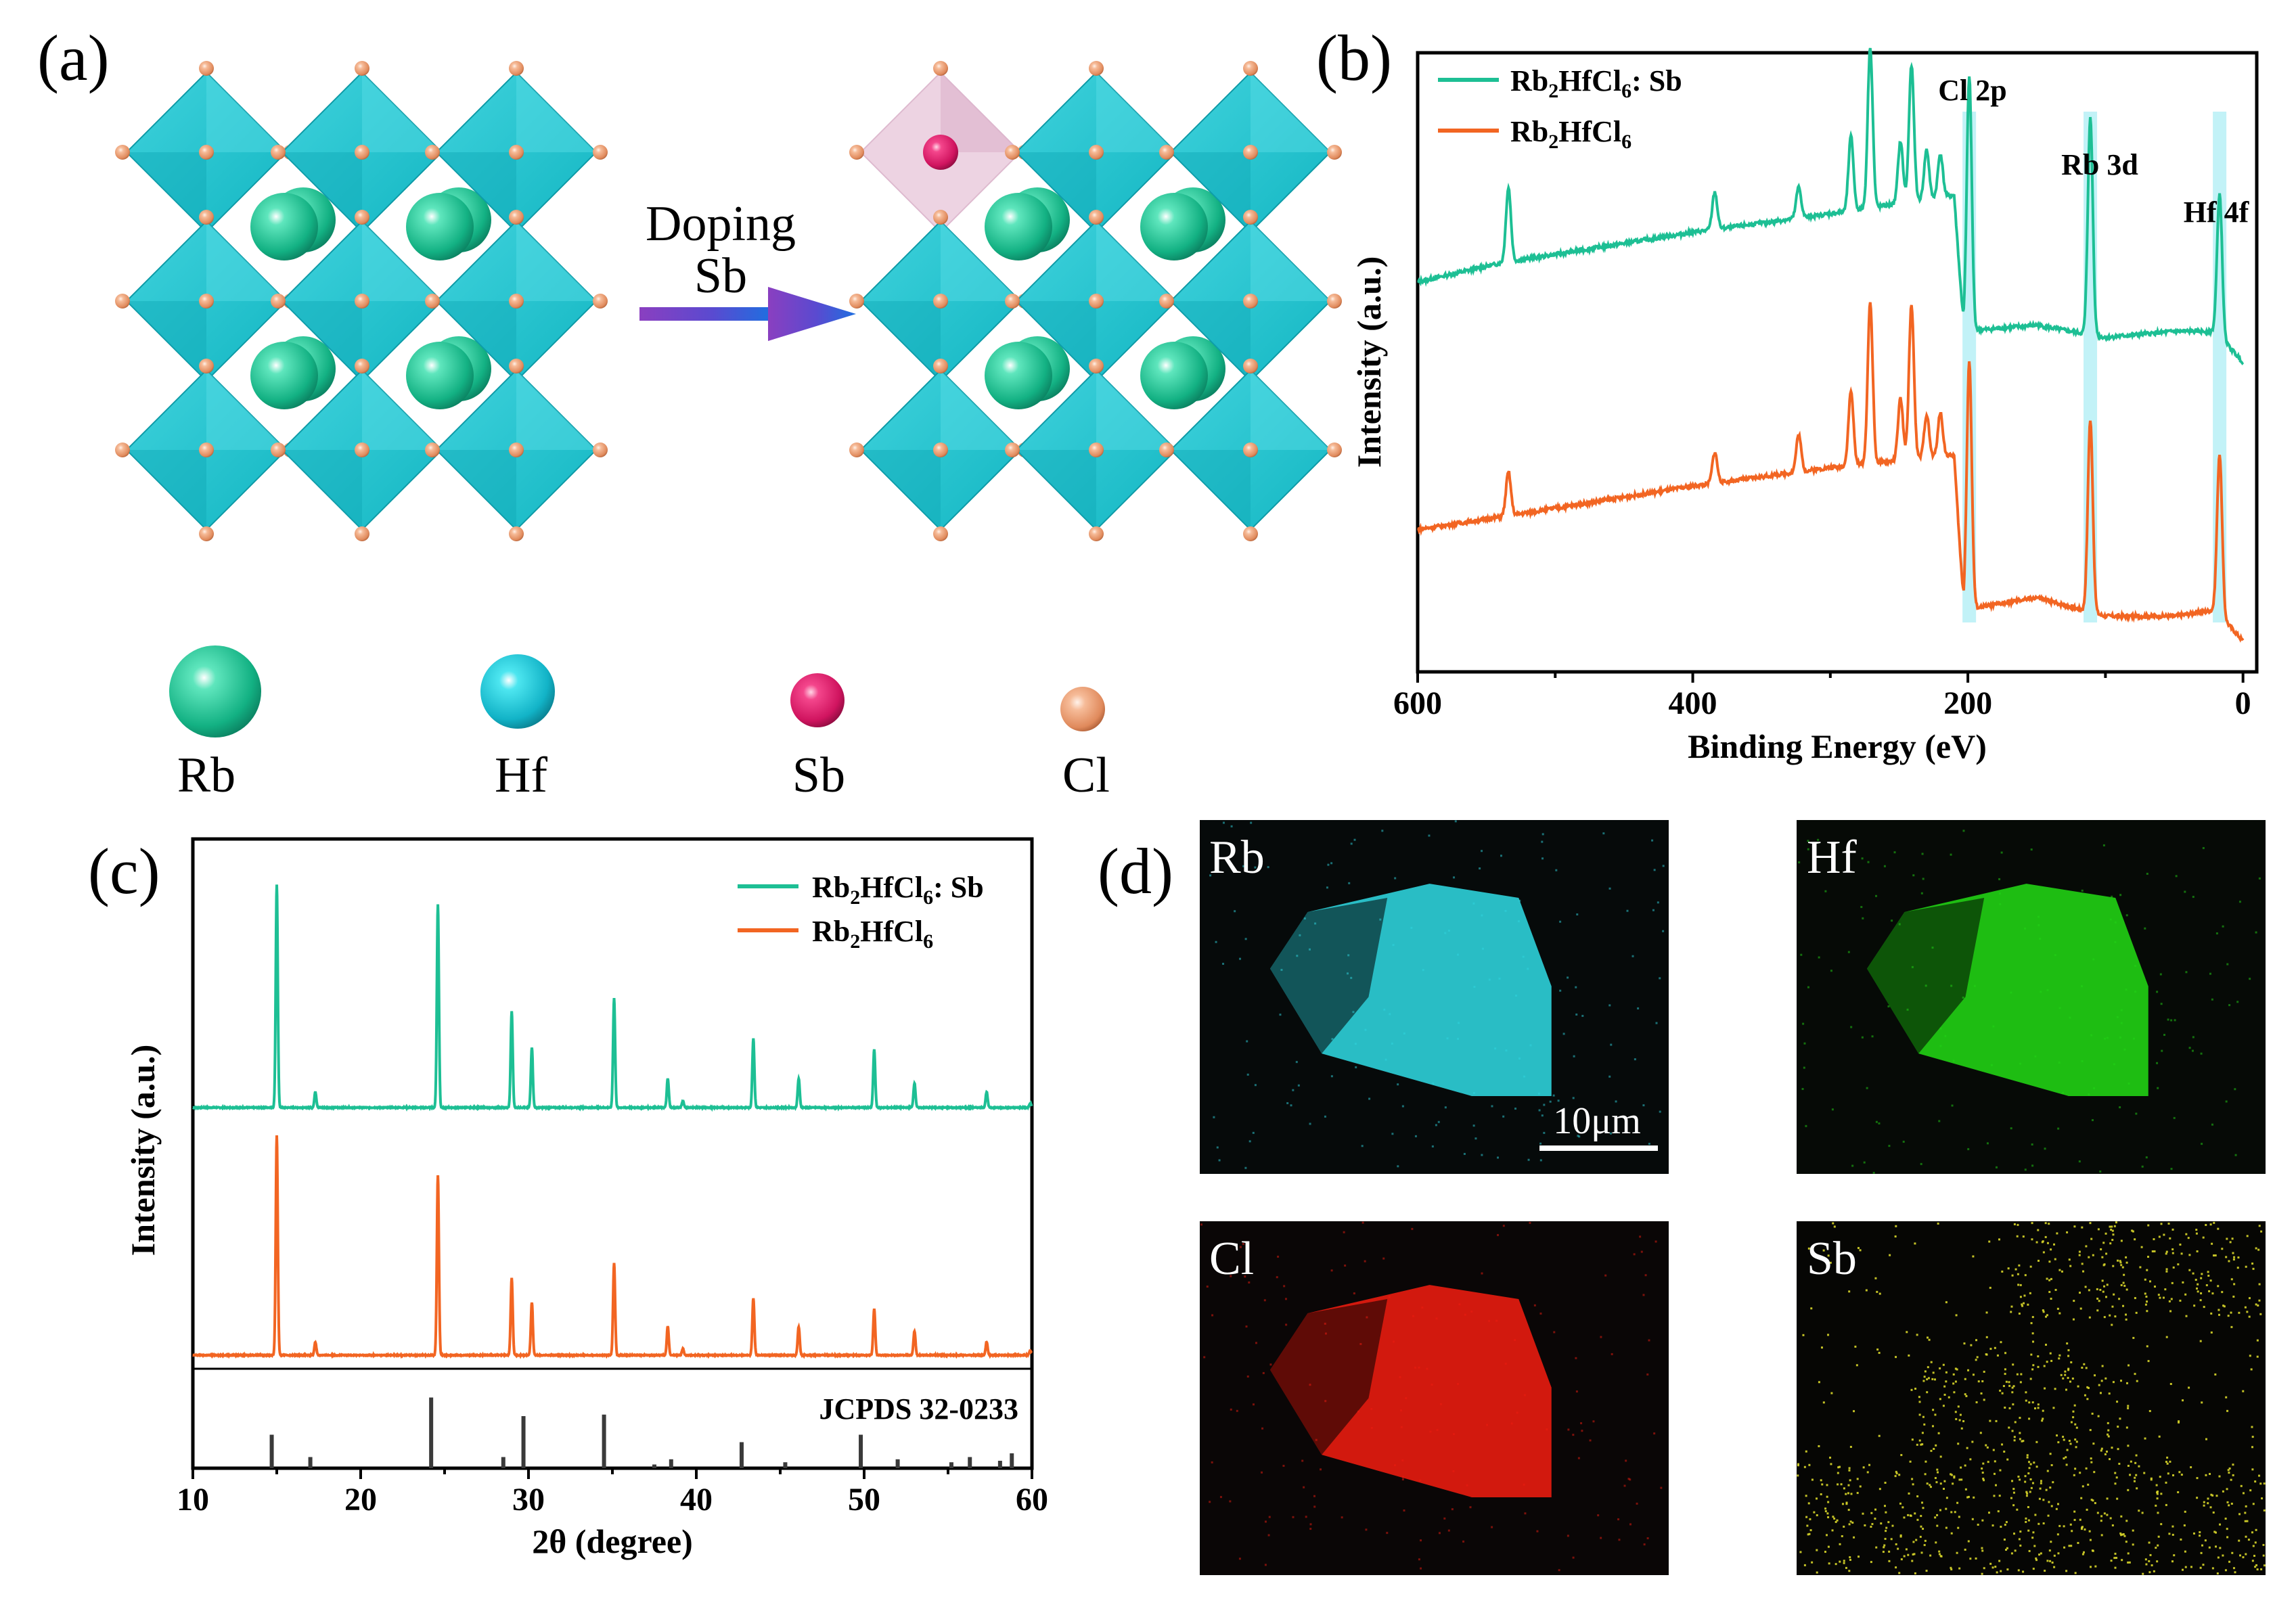 This screenshot has width=2296, height=1613. I want to click on xps-plot-frame, so click(1837, 362).